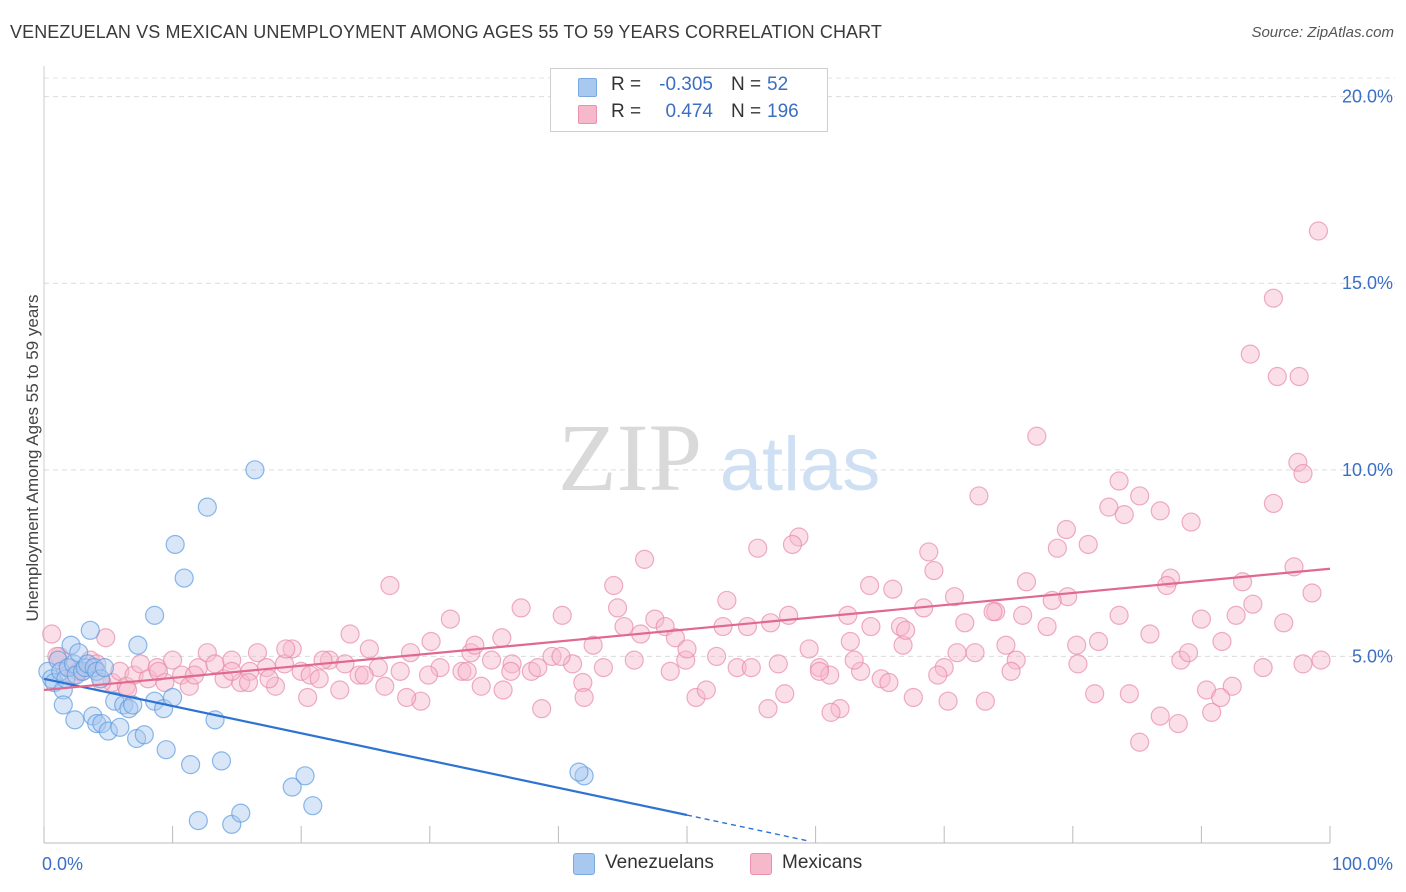  Describe the element at coordinates (587, 114) in the screenshot. I see `mexicans-swatch` at that location.